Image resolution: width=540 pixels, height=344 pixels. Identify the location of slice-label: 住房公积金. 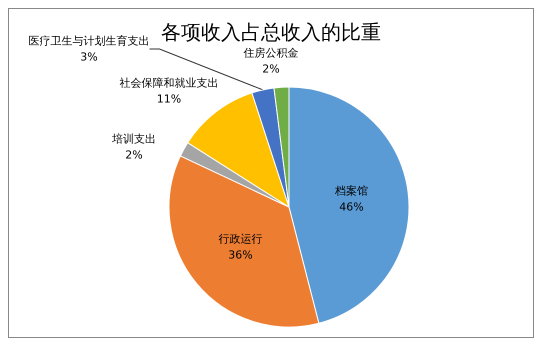
(271, 53).